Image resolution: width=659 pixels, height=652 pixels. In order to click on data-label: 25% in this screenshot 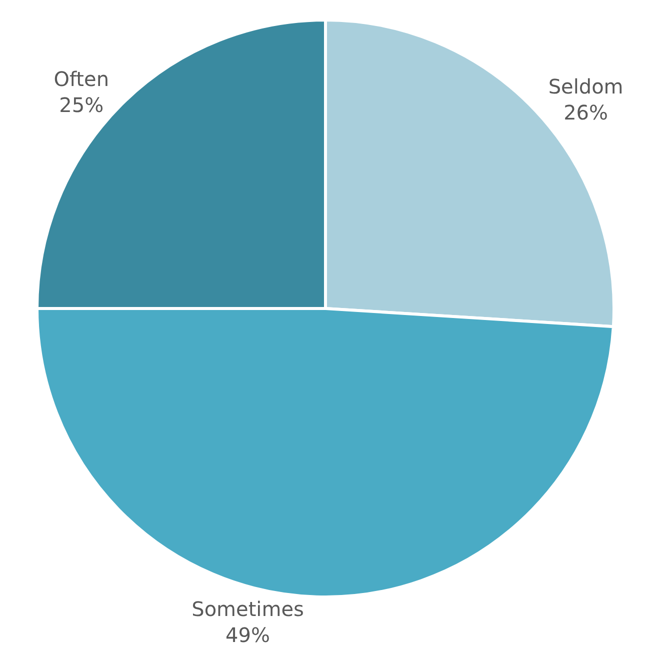, I will do `click(81, 105)`.